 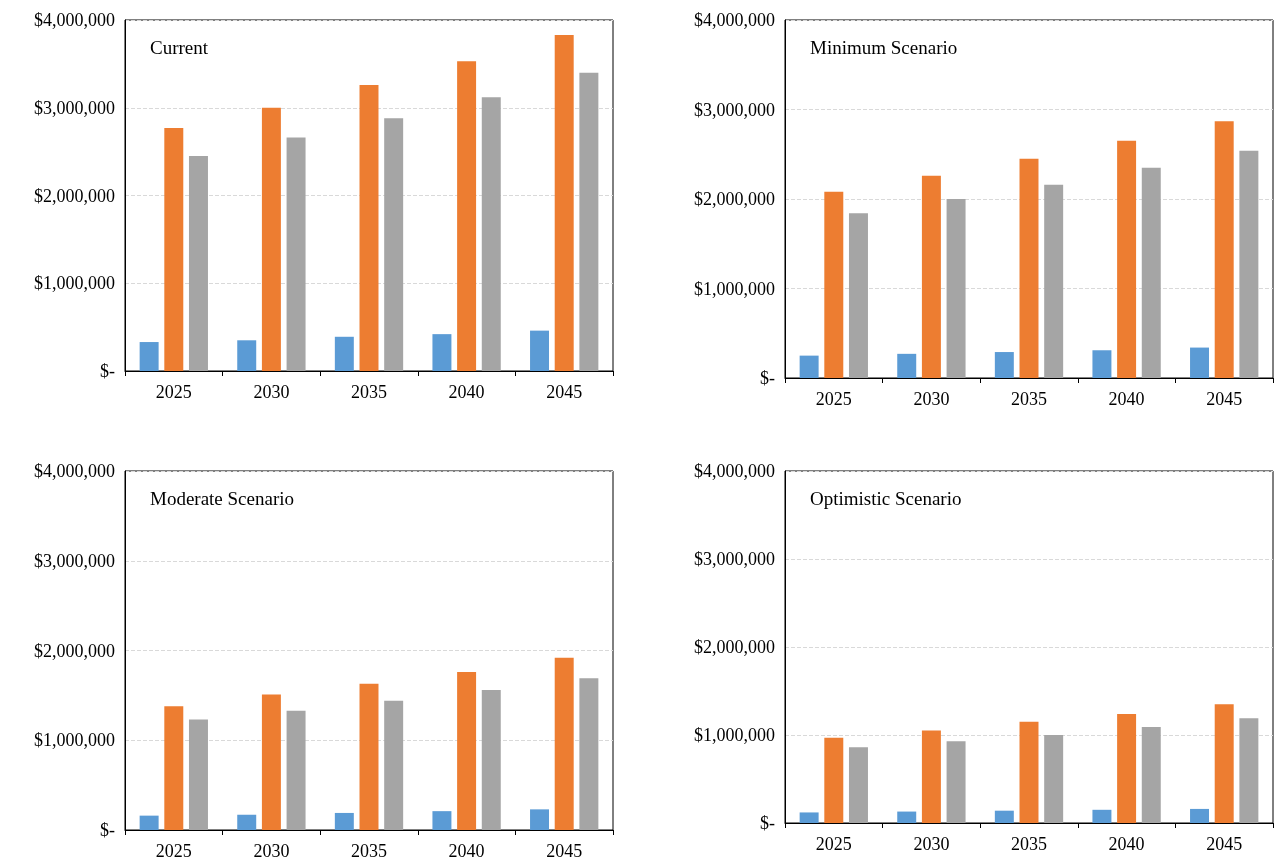 I want to click on text: Optimistic Scenario, so click(x=886, y=498).